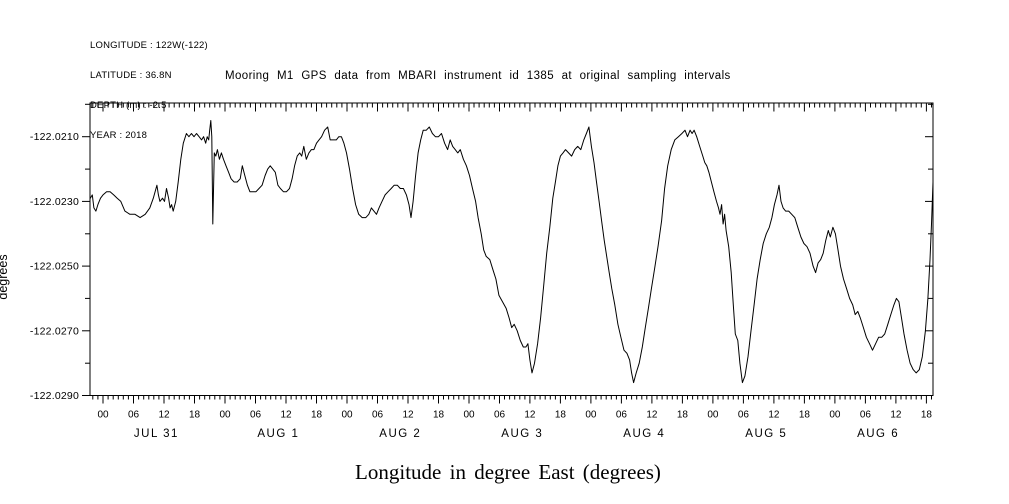 Image resolution: width=1009 pixels, height=504 pixels. Describe the element at coordinates (131, 75) in the screenshot. I see `metadata-latitude: LATITUDE : 36.8N` at that location.